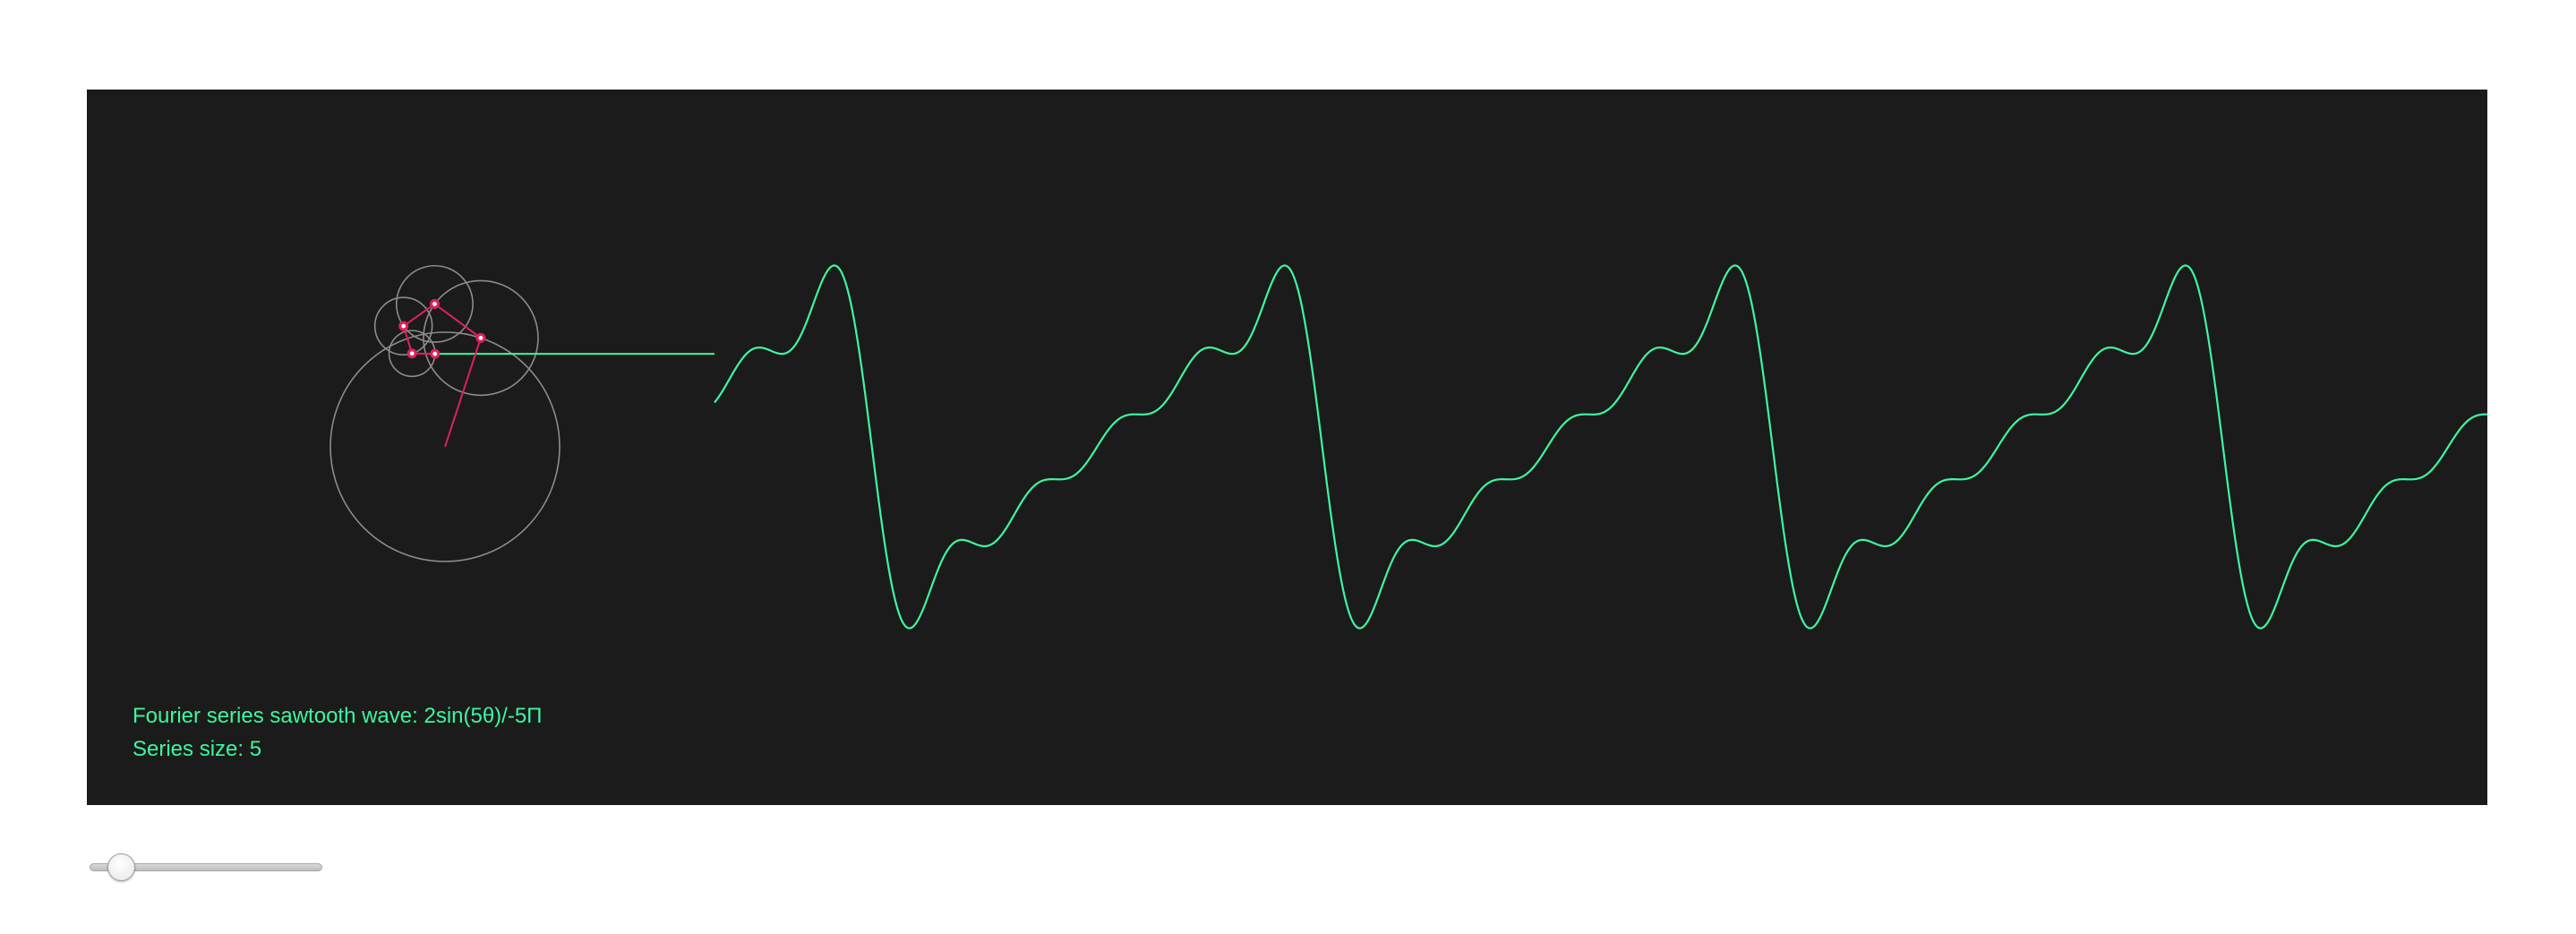 Image resolution: width=2576 pixels, height=934 pixels. I want to click on epicycle-circles, so click(445, 413).